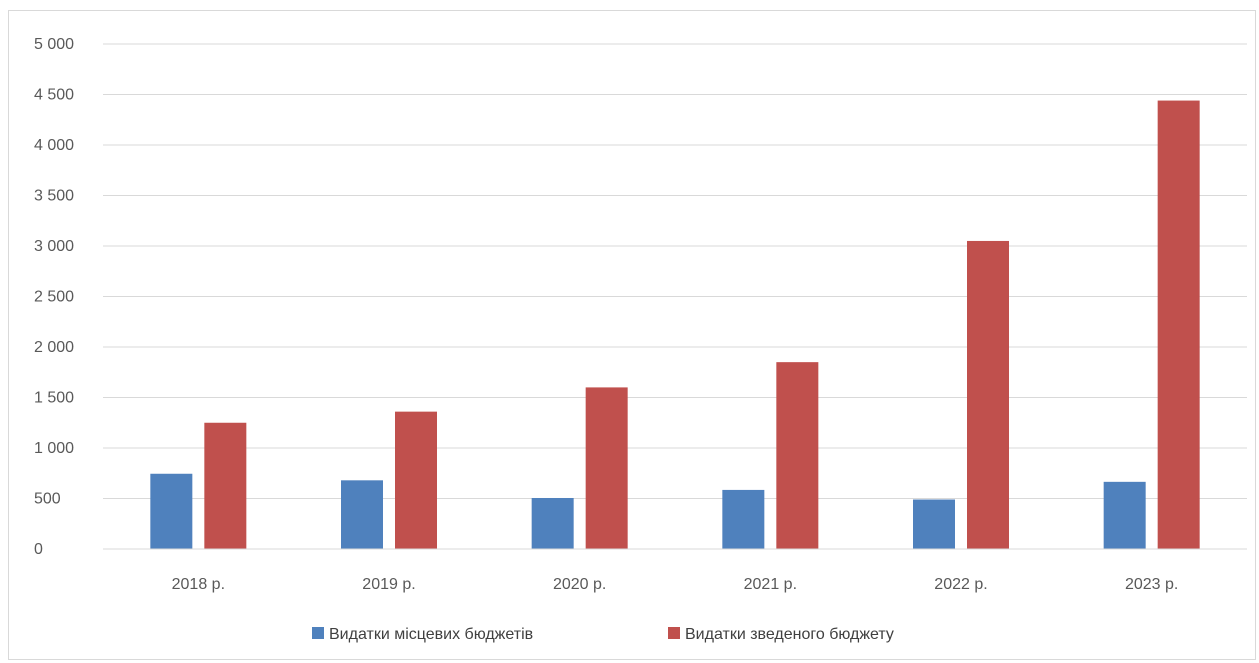 The height and width of the screenshot is (663, 1259). I want to click on x-tick-label: 2018 р., so click(198, 584).